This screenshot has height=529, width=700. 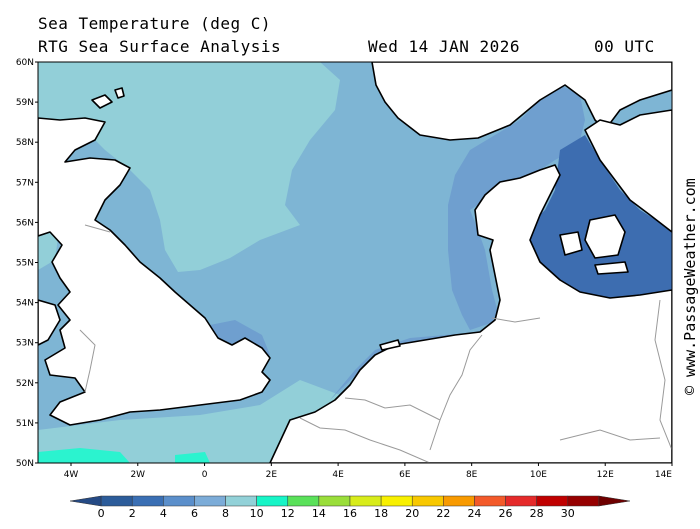 I want to click on land-zealand, so click(x=605, y=236).